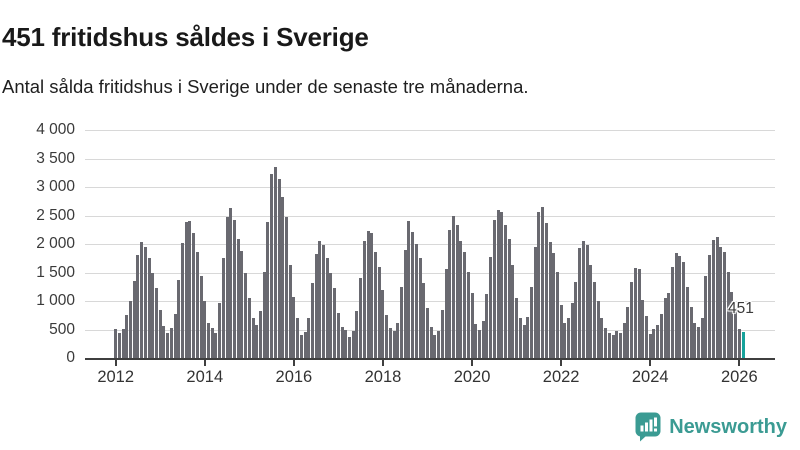 This screenshot has height=450, width=800. What do you see at coordinates (472, 377) in the screenshot?
I see `x-axis-tick-label: 2020` at bounding box center [472, 377].